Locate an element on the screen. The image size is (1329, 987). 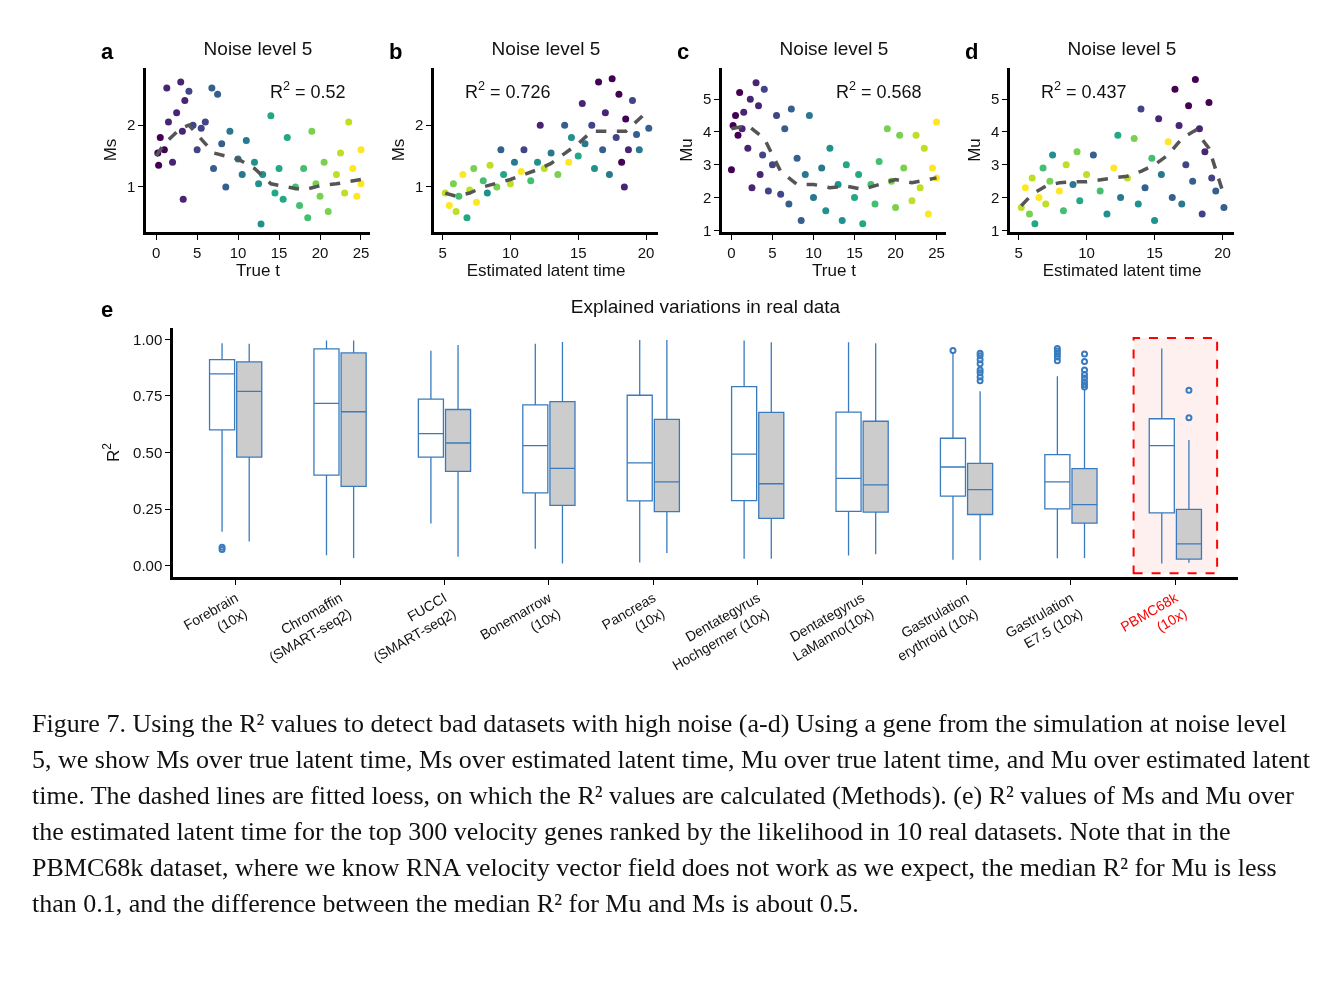
text: a is located at coordinates (107, 51).